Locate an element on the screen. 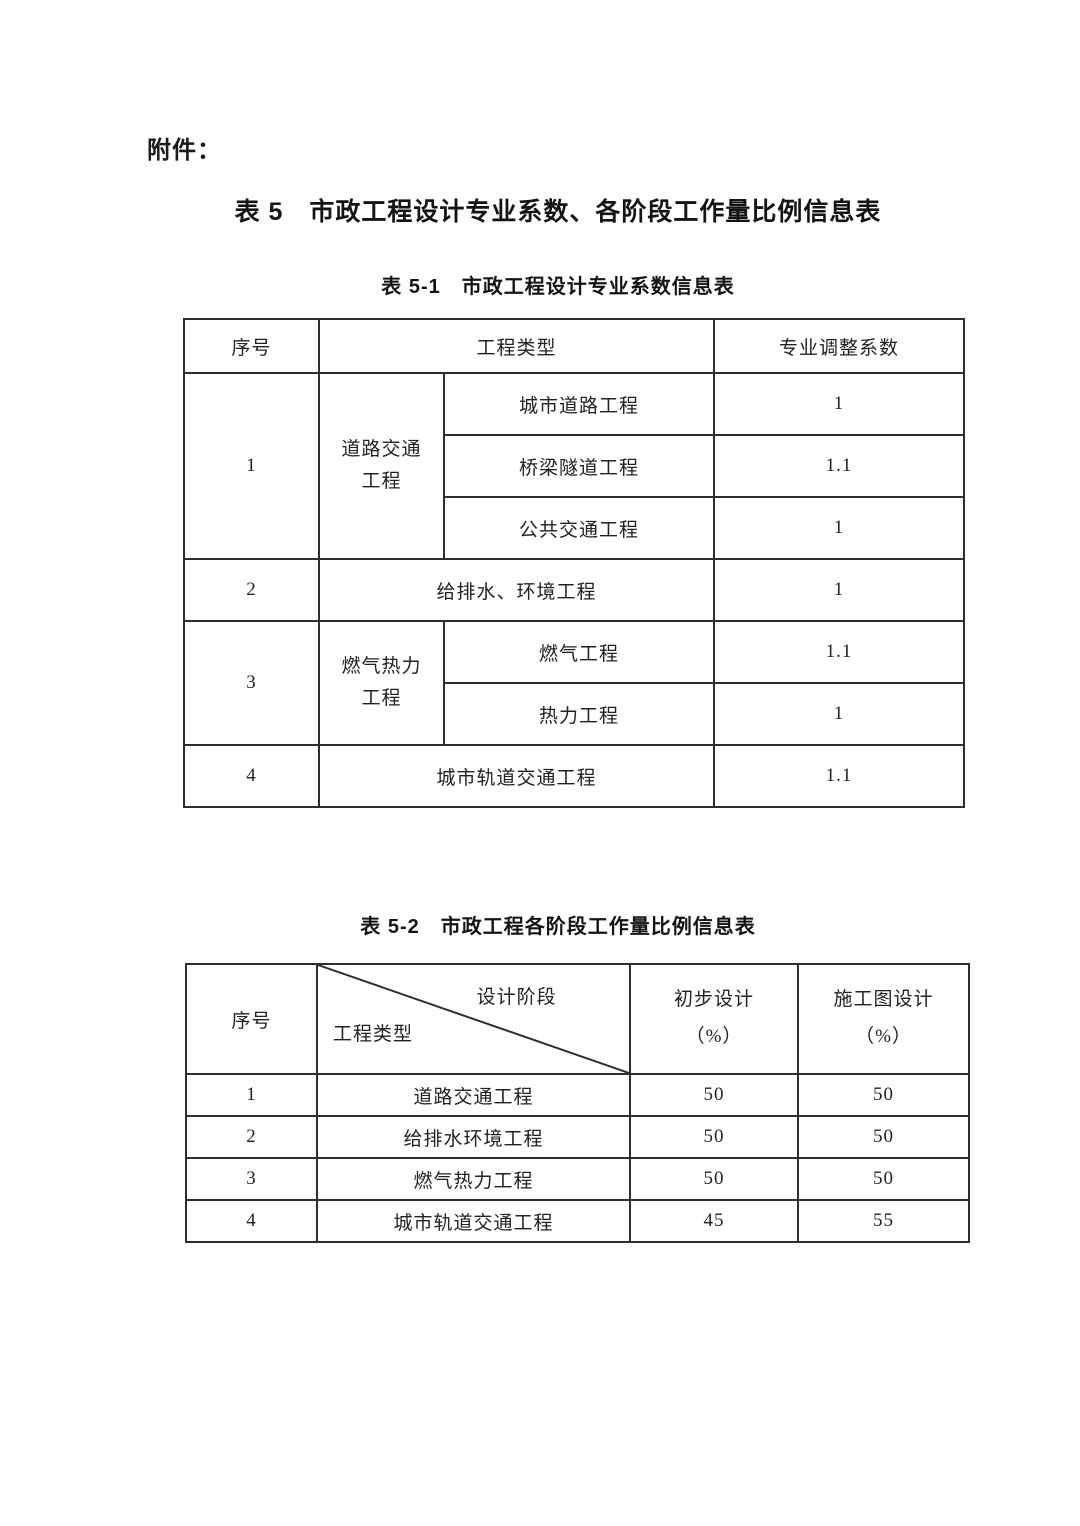 This screenshot has height=1526, width=1080. cell-t2-r0-construction: 50 is located at coordinates (883, 1095).